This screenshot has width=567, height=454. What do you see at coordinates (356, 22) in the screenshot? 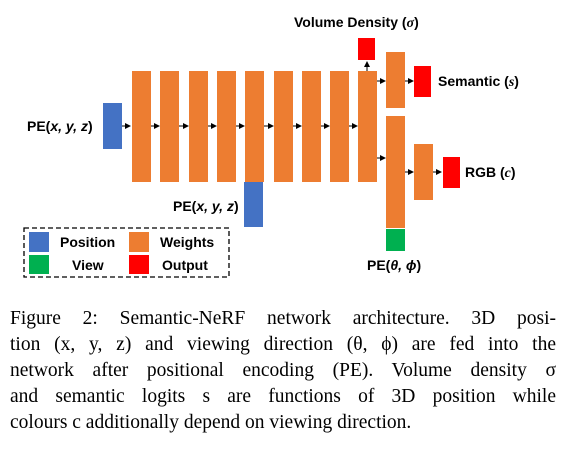
I see `volume-density-label: Volume Density (σ)` at bounding box center [356, 22].